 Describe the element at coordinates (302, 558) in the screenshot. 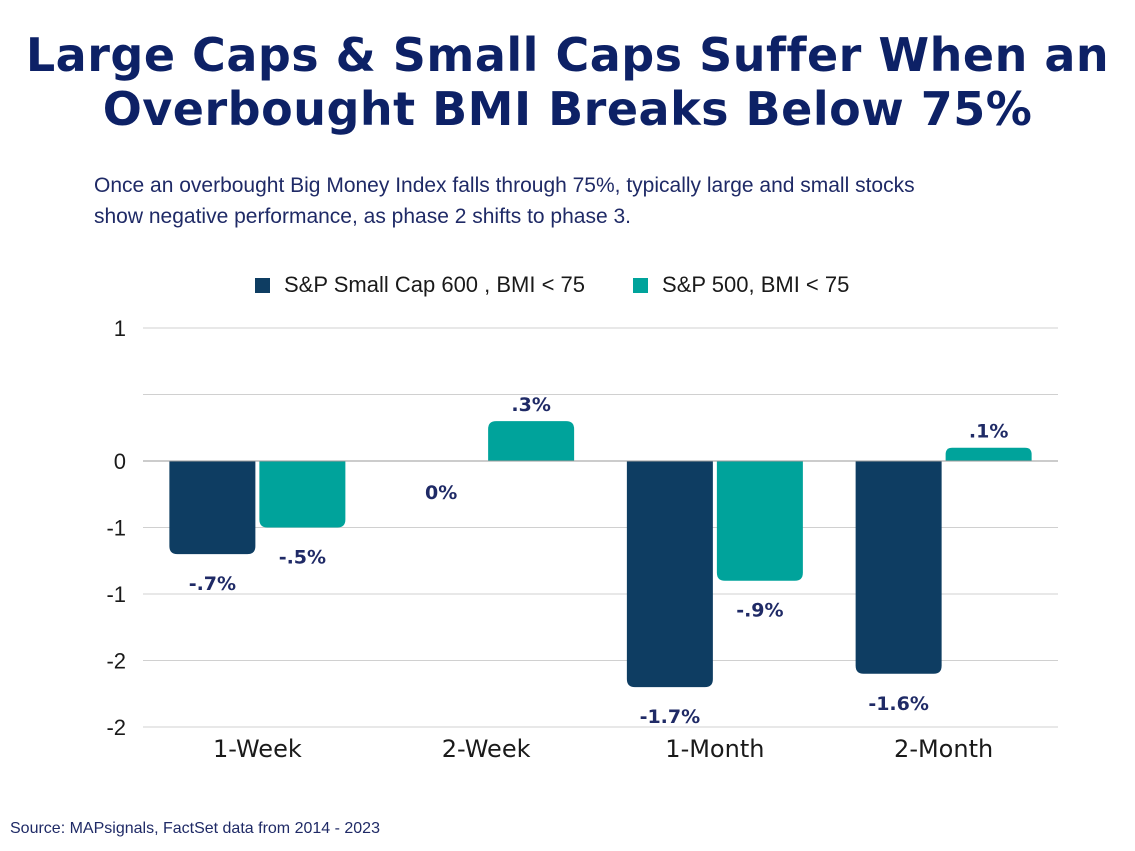

I see `data-label: -.5%` at that location.